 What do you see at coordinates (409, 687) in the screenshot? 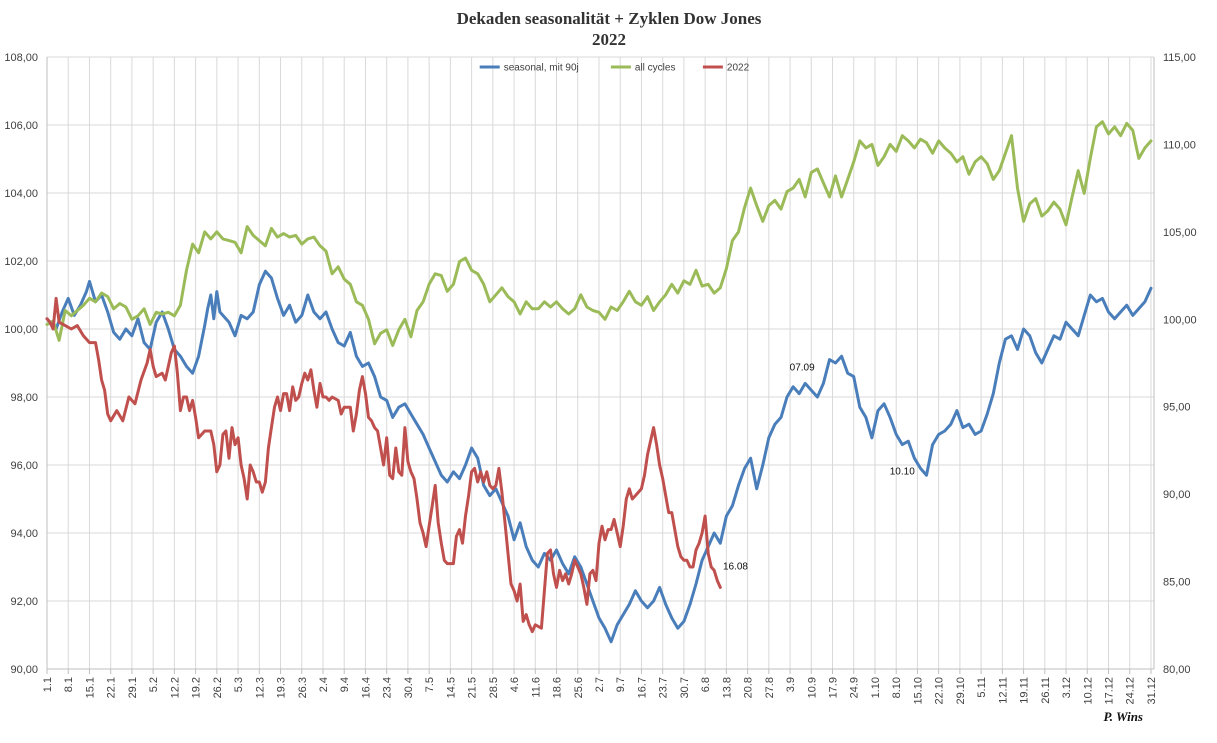
I see `x-tick-label: 30.4` at bounding box center [409, 687].